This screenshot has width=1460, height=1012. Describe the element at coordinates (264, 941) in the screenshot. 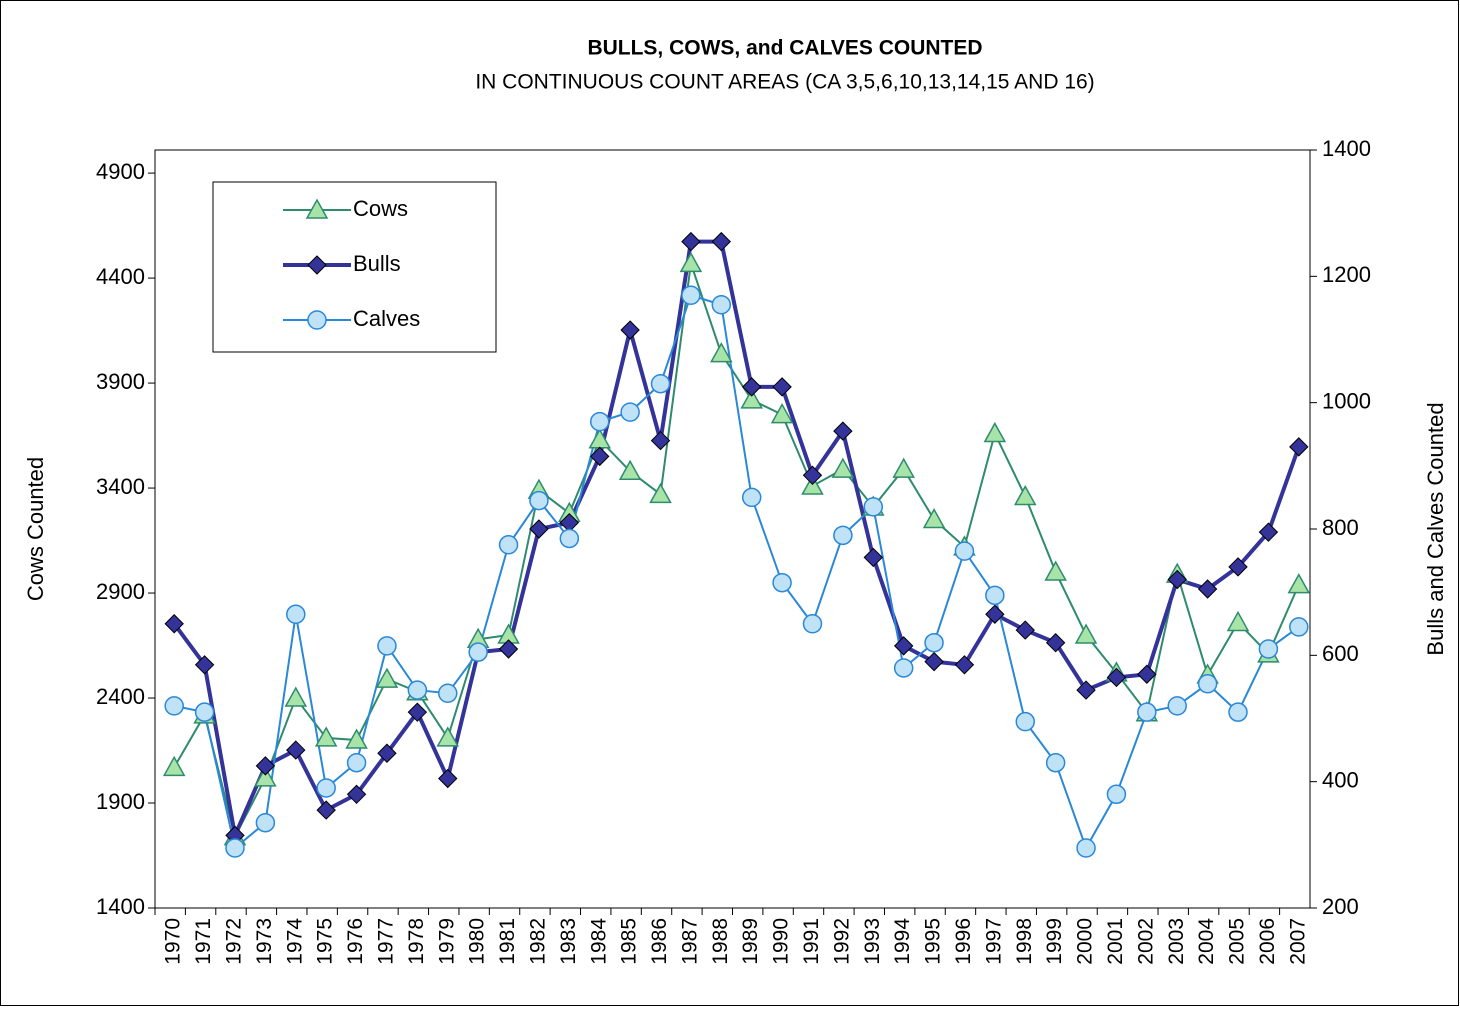

I see `x-tick-label: 1973` at that location.